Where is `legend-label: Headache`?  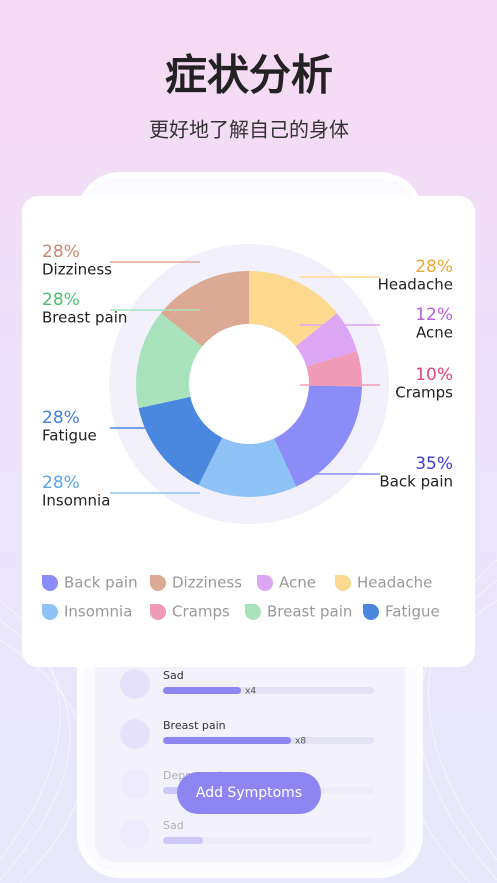 legend-label: Headache is located at coordinates (394, 583).